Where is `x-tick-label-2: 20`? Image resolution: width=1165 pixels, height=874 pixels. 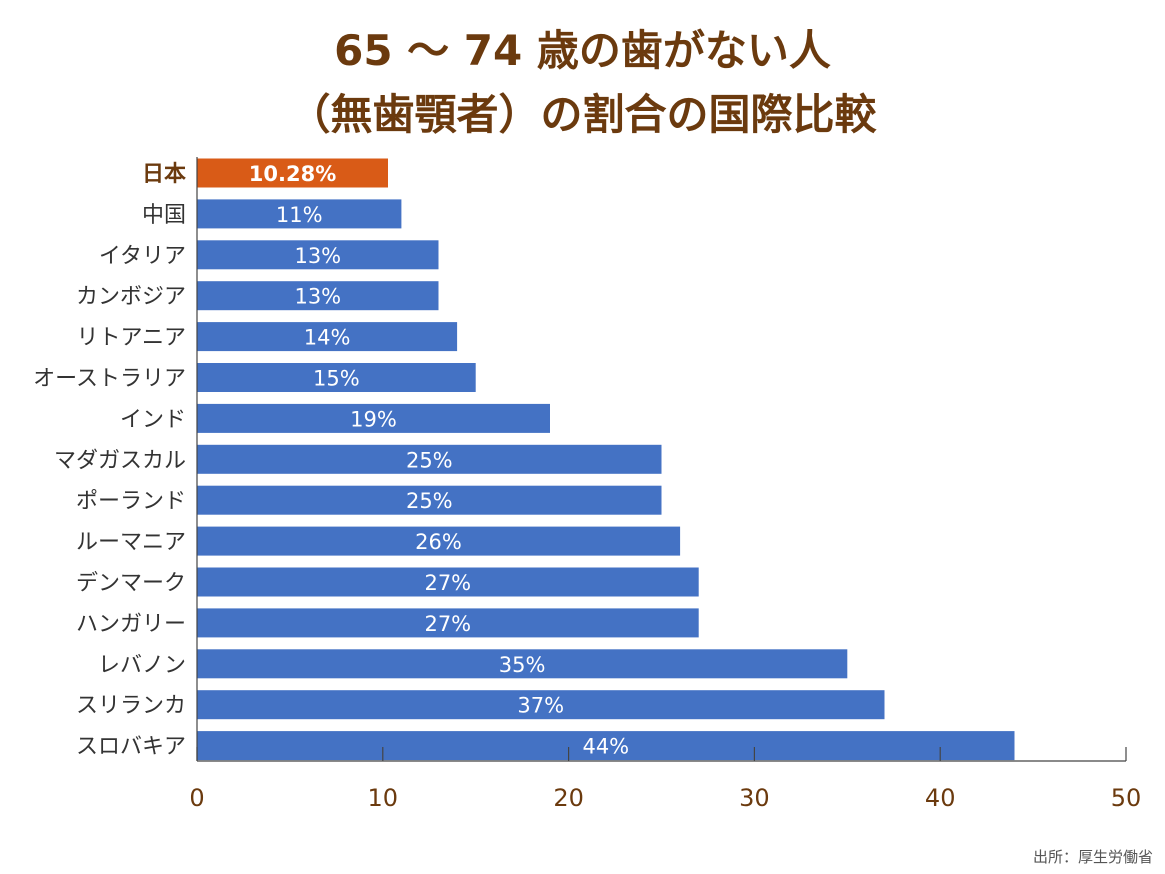 x-tick-label-2: 20 is located at coordinates (568, 798).